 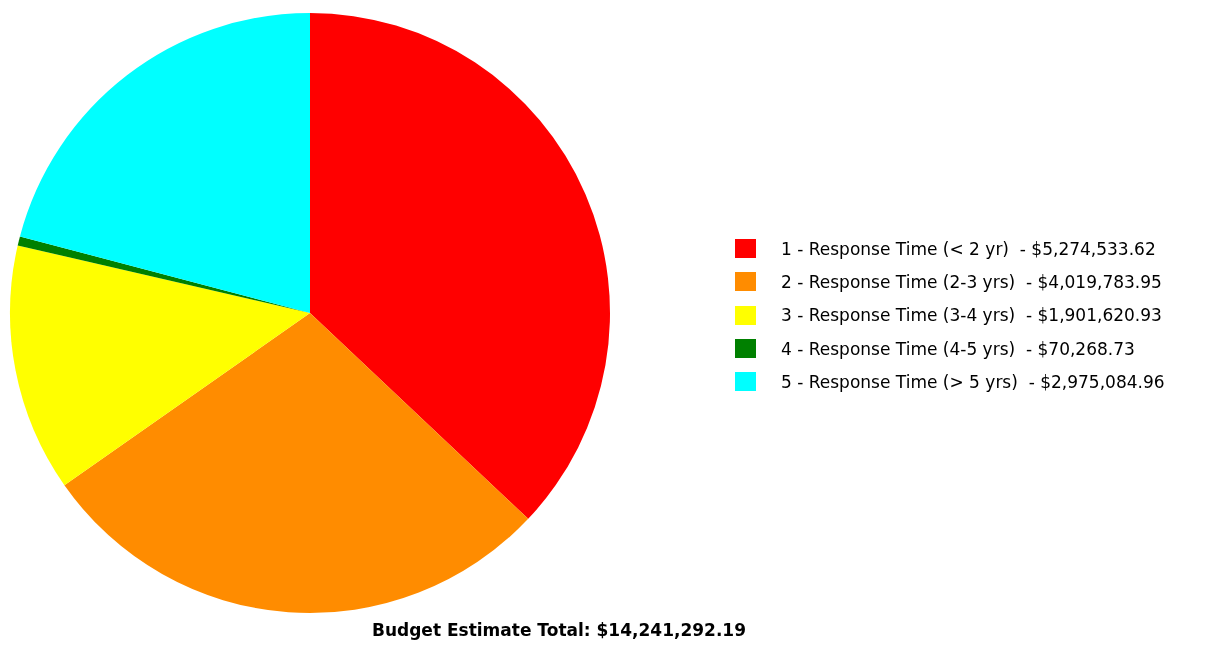 What do you see at coordinates (973, 381) in the screenshot?
I see `legend-label: 5 - Response Time (> 5 yrs) - $2,975,084.96` at bounding box center [973, 381].